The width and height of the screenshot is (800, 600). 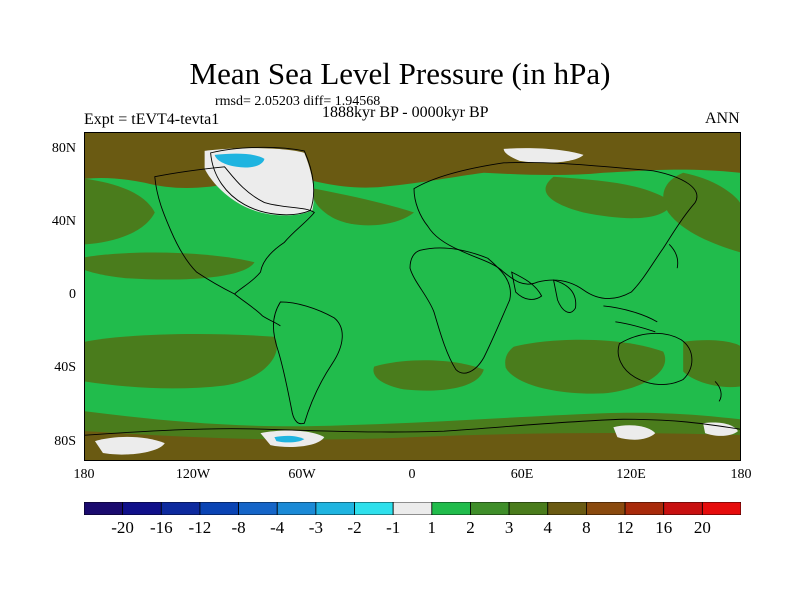 What do you see at coordinates (673, 256) in the screenshot?
I see `japan-coast` at bounding box center [673, 256].